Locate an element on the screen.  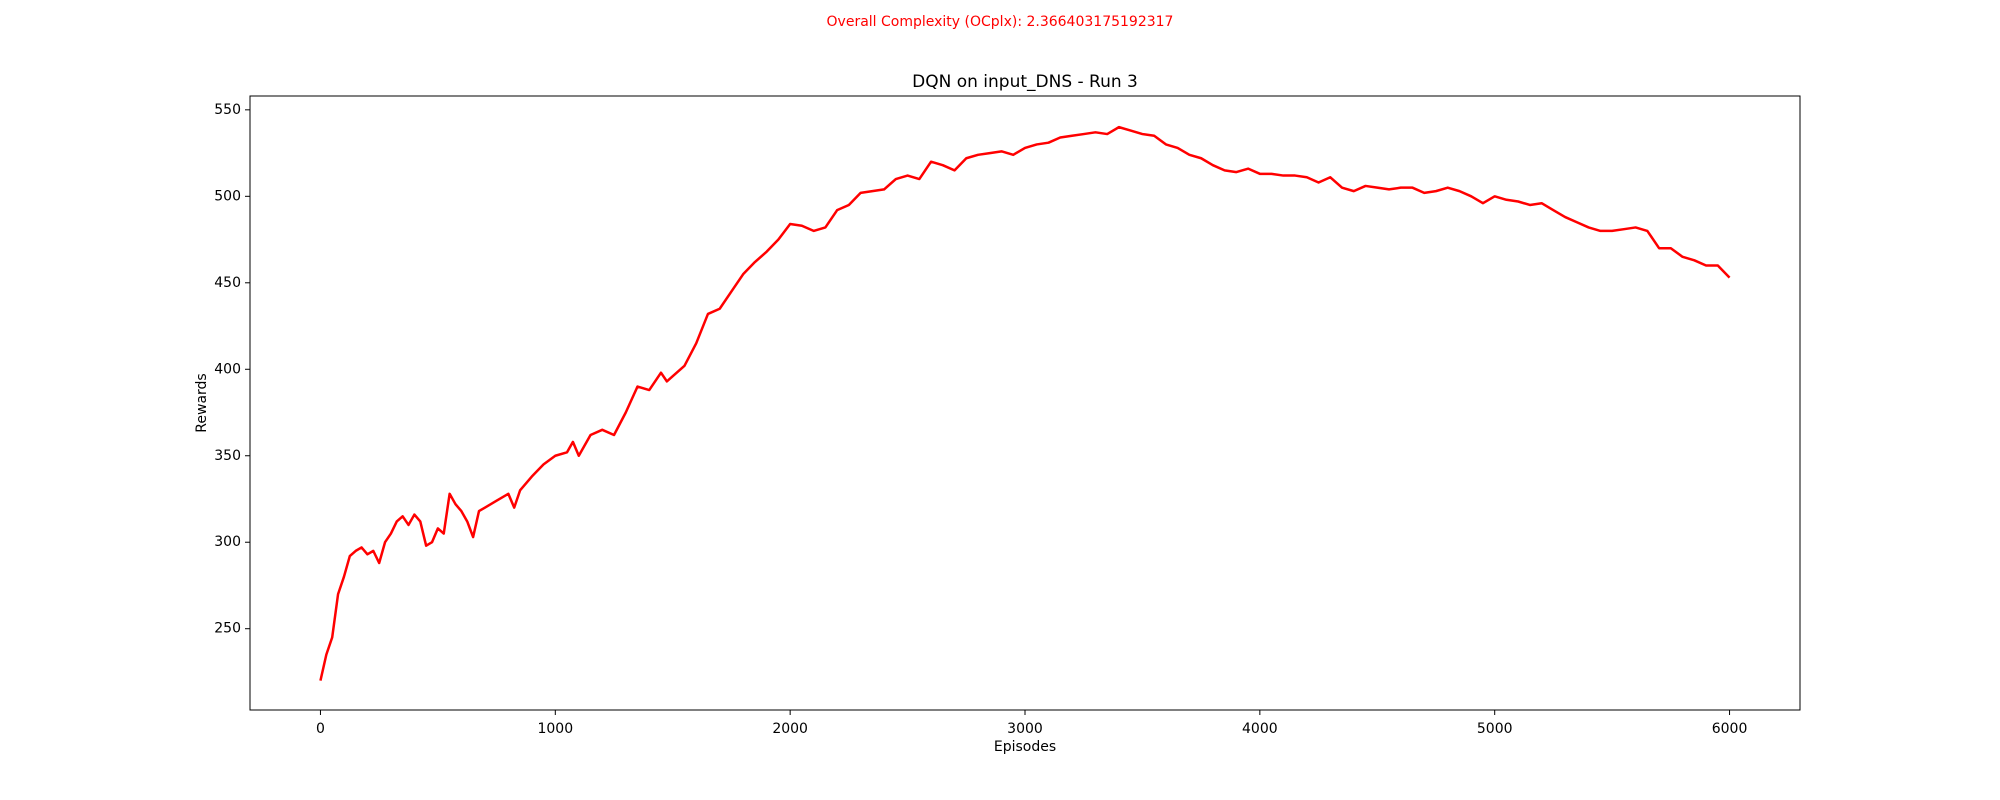
x-axis-label: Episodes is located at coordinates (1025, 747).